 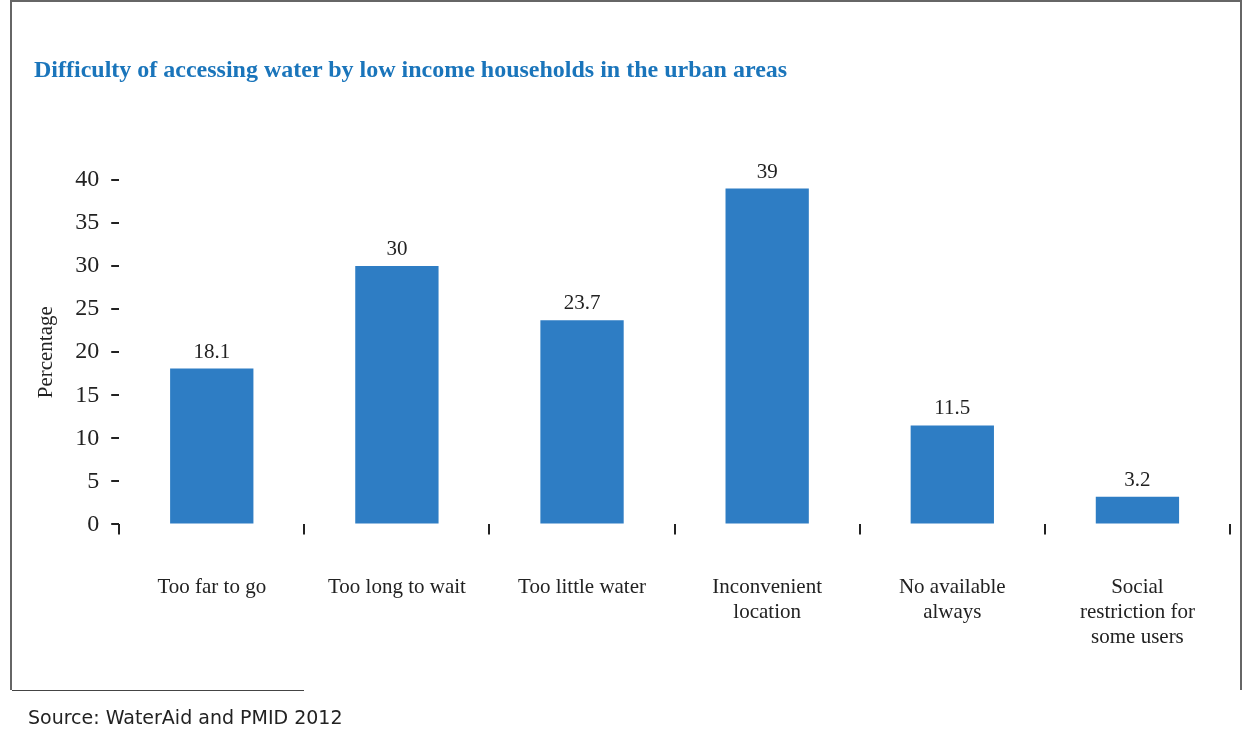 I want to click on chart-title: Difficulty of accessing water by low income households in the urban areas, so click(x=411, y=69).